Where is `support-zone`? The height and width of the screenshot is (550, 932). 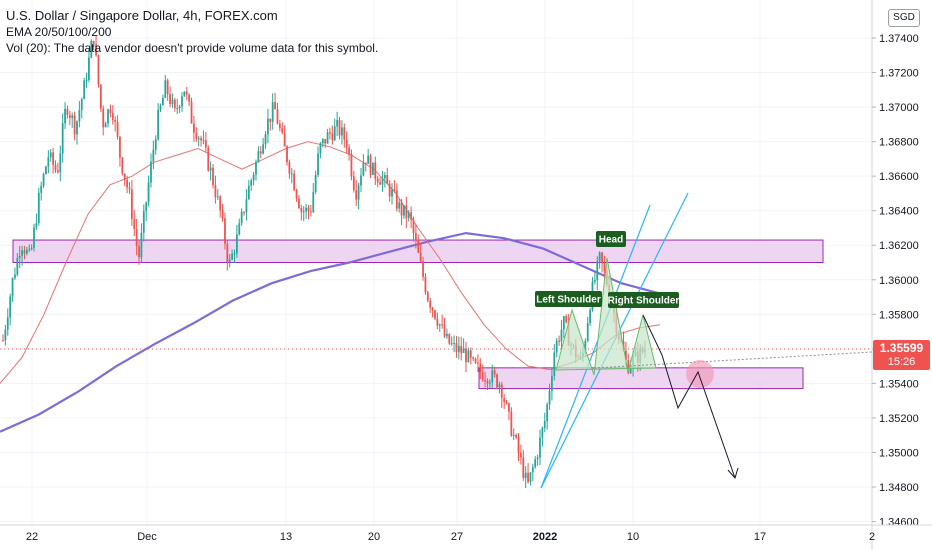
support-zone is located at coordinates (641, 378).